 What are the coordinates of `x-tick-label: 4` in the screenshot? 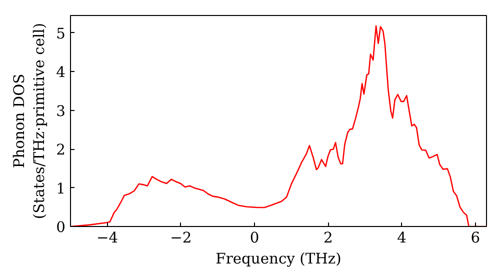 It's located at (401, 238).